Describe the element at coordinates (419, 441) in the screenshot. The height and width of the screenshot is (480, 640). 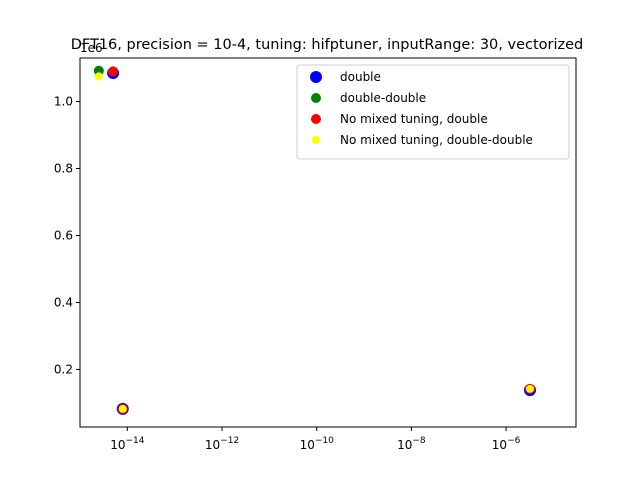
I see `x-tick-exponent-3: −8` at that location.